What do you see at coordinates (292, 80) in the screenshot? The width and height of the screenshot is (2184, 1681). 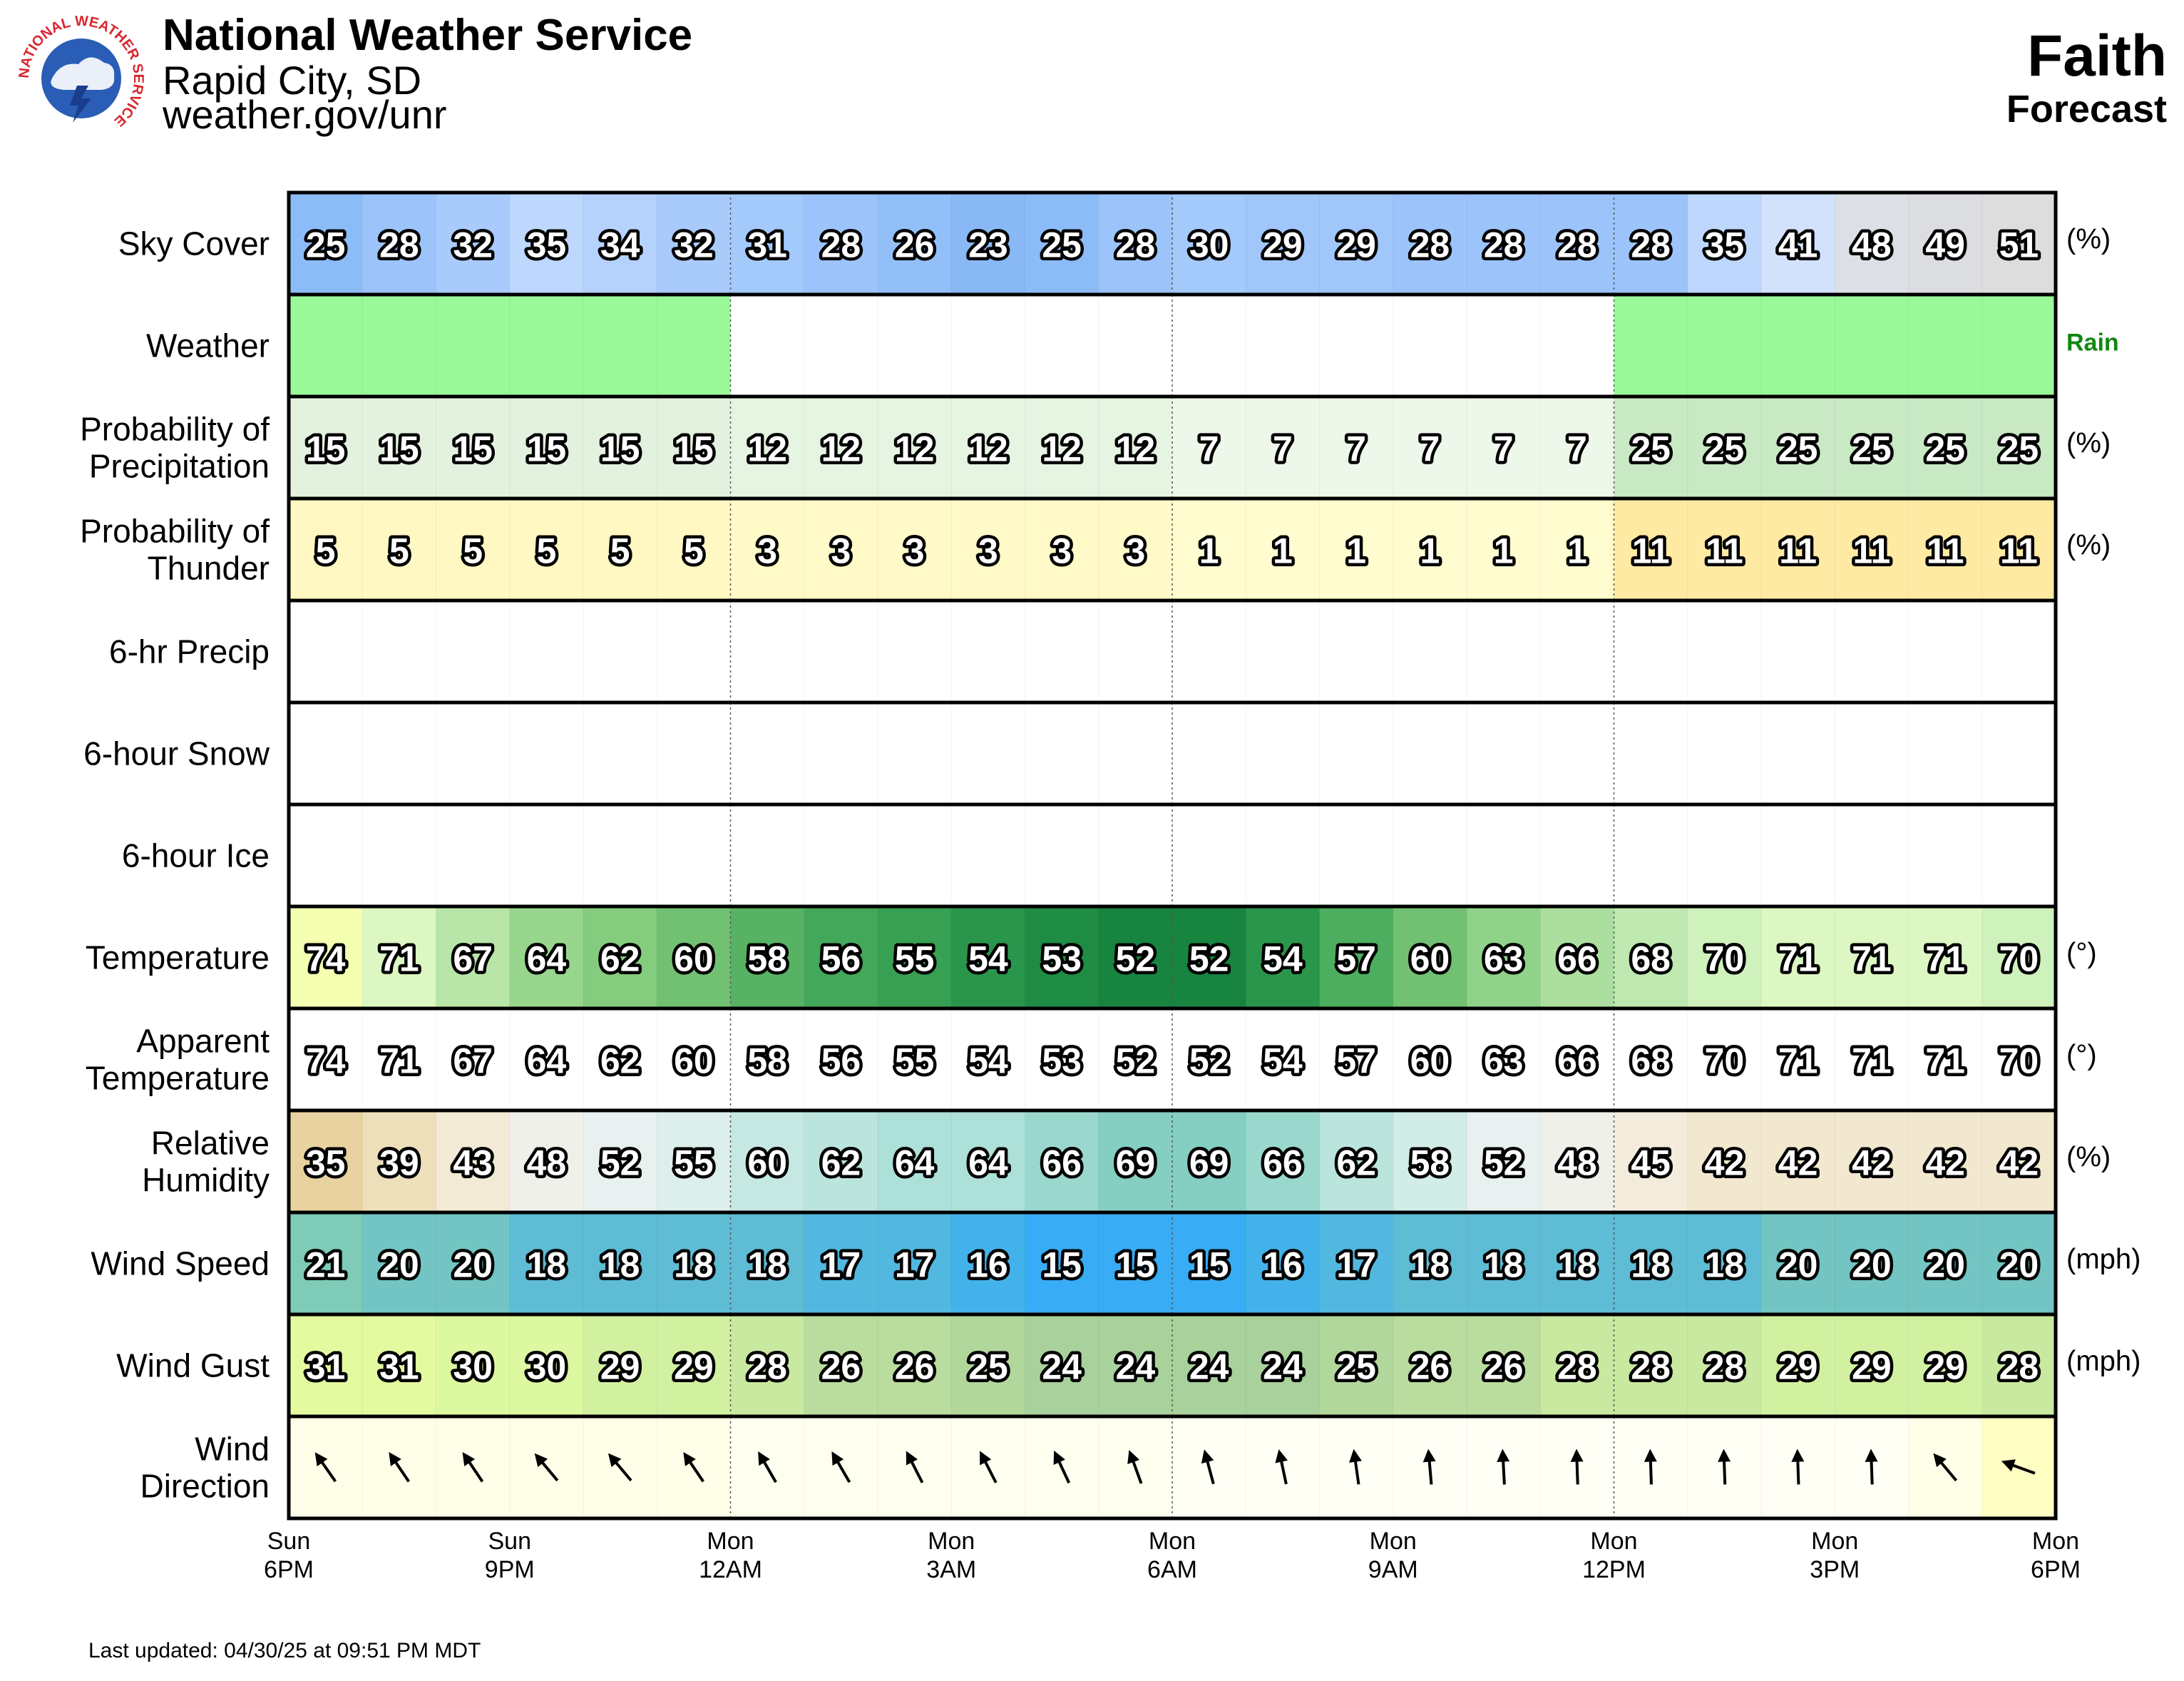 I see `office-name: Rapid City, SD` at bounding box center [292, 80].